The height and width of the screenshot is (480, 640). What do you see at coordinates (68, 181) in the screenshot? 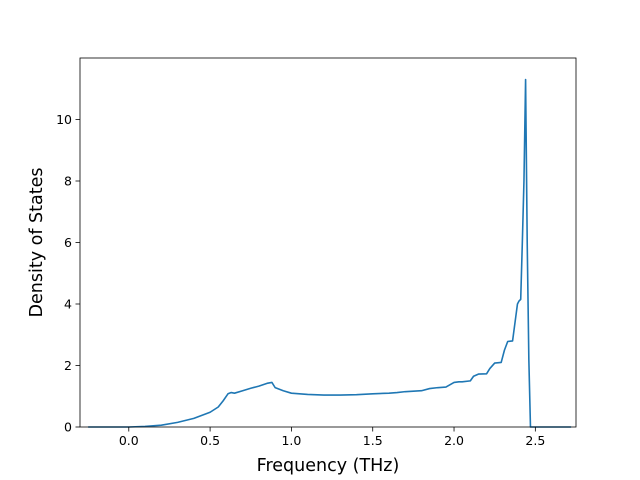
I see `y-tick-label: 8` at bounding box center [68, 181].